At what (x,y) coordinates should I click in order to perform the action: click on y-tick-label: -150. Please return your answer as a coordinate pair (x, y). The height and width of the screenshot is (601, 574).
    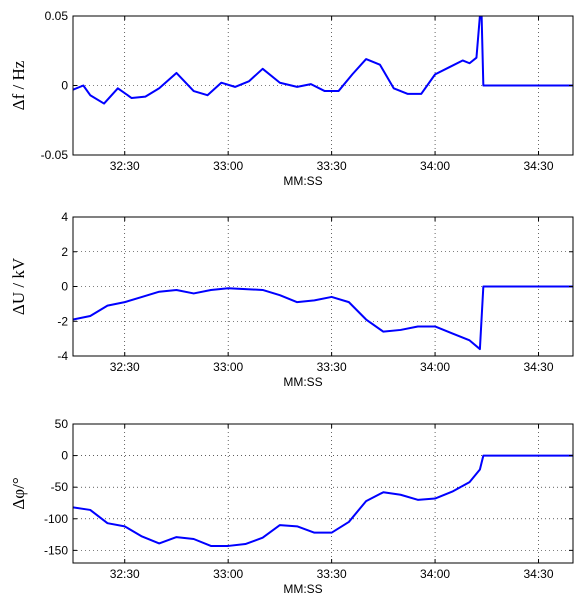
    Looking at the image, I should click on (56, 550).